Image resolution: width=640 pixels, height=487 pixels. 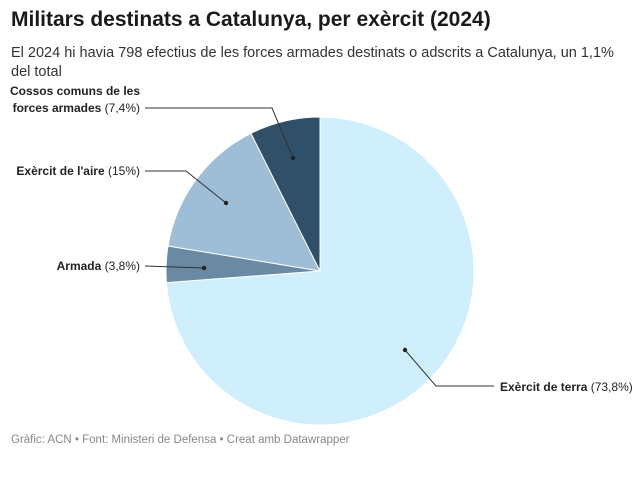 I want to click on slice-label-2: Exèrcit de l'aire (15%), so click(x=78, y=171).